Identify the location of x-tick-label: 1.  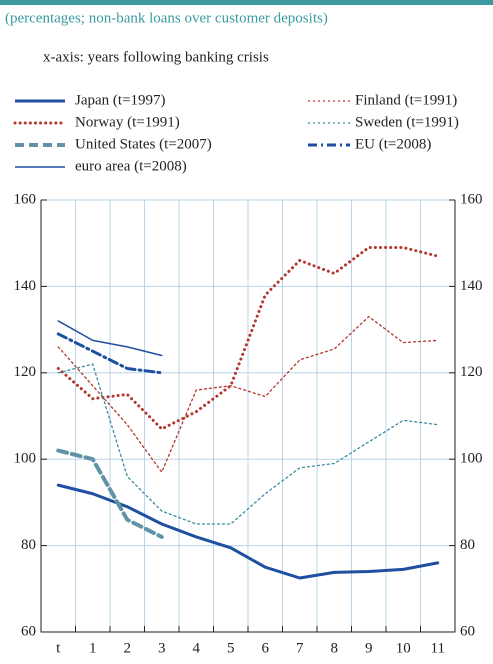
(93, 648).